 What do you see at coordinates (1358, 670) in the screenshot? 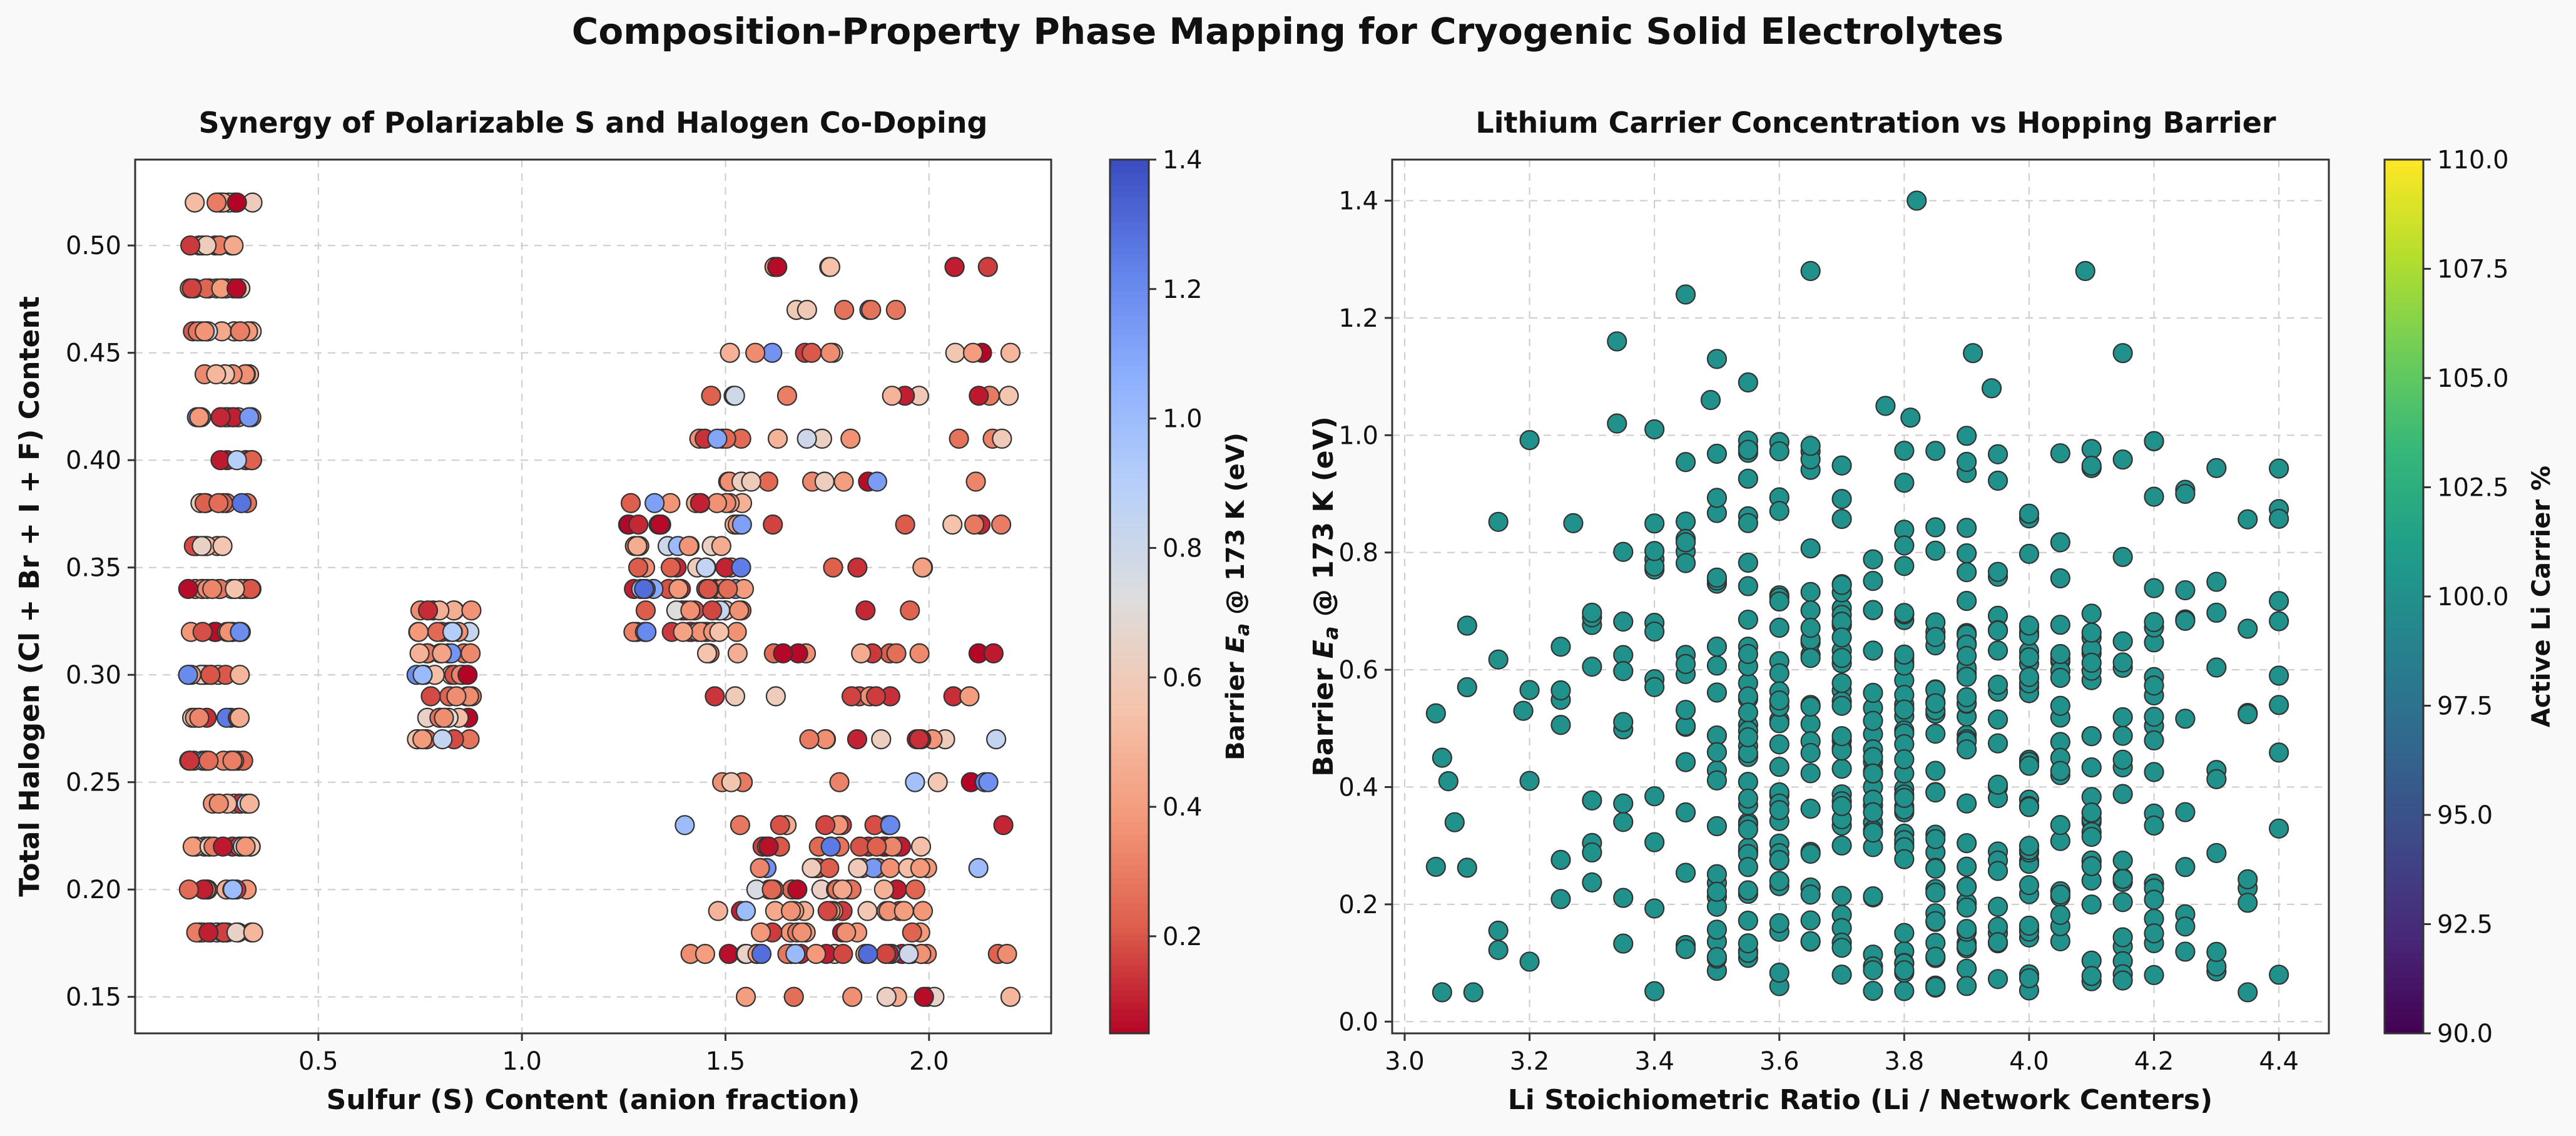
I see `right-y-tick-label: 0.6` at bounding box center [1358, 670].